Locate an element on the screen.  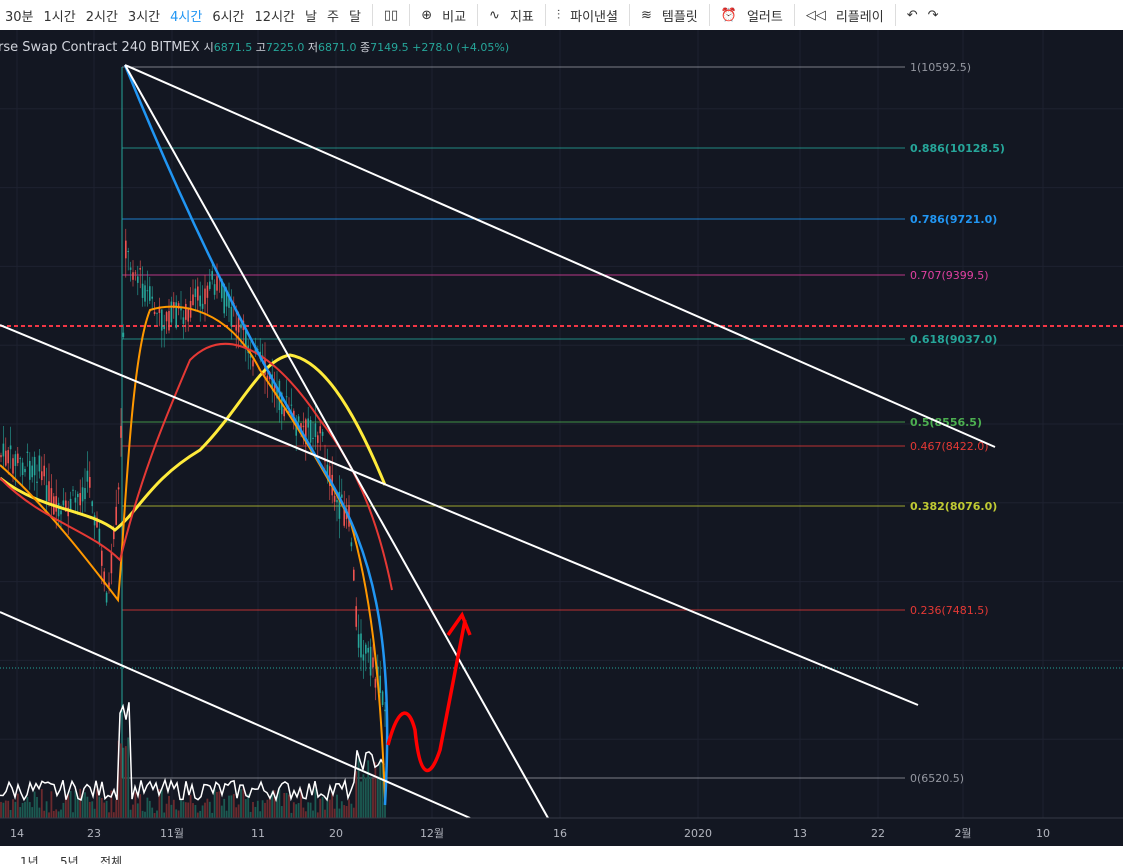
fib-label: 0.707(9399.5) is located at coordinates (949, 275).